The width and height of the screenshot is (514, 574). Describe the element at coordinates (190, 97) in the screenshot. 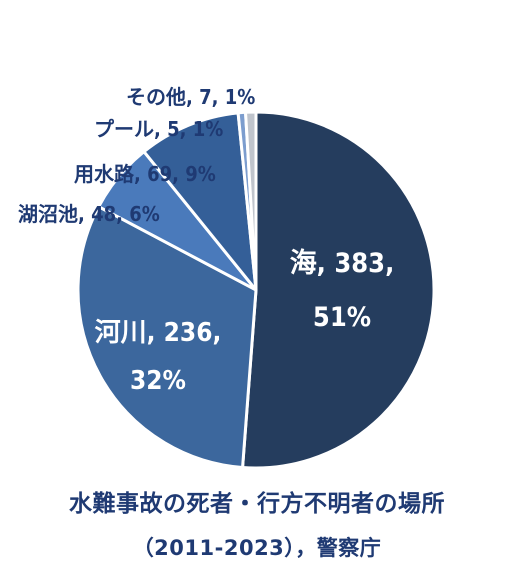

I see `slice-label: その他, 7, 1%` at that location.